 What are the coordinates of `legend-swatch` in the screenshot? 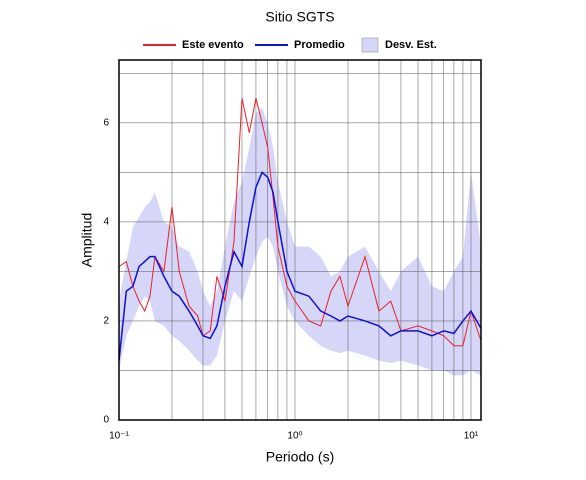 It's located at (370, 45).